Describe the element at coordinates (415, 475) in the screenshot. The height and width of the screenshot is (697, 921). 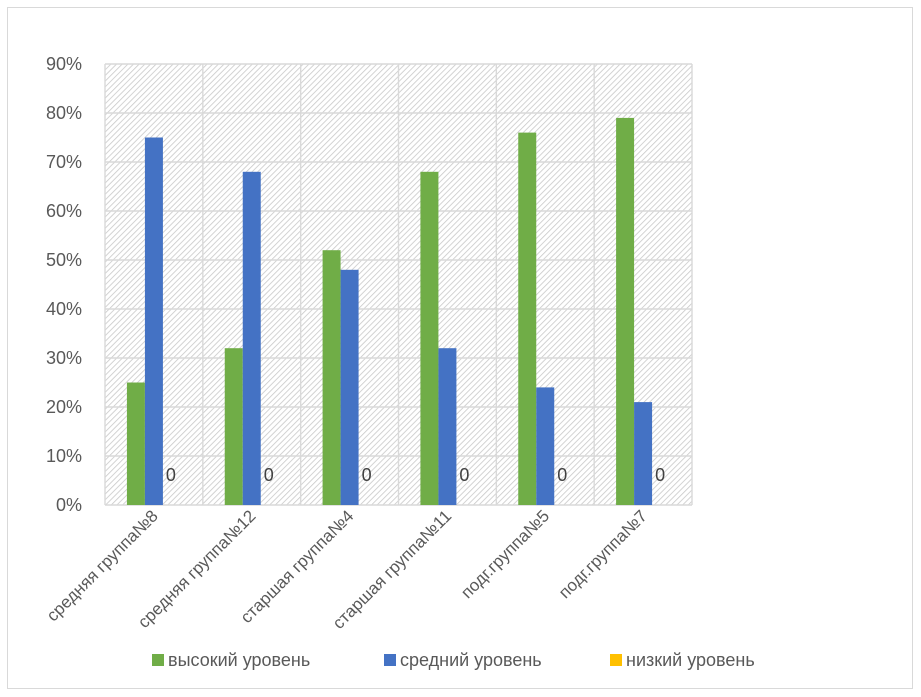
I see `data-labels: 0 0 0 0 0 0` at that location.